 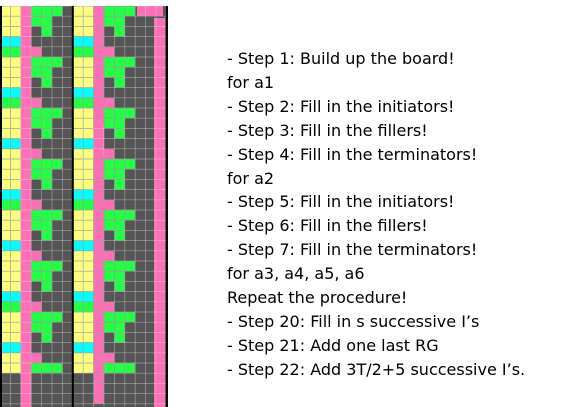 What do you see at coordinates (327, 130) in the screenshot?
I see `step-line: - Step 3: Fill in the fillers!` at bounding box center [327, 130].